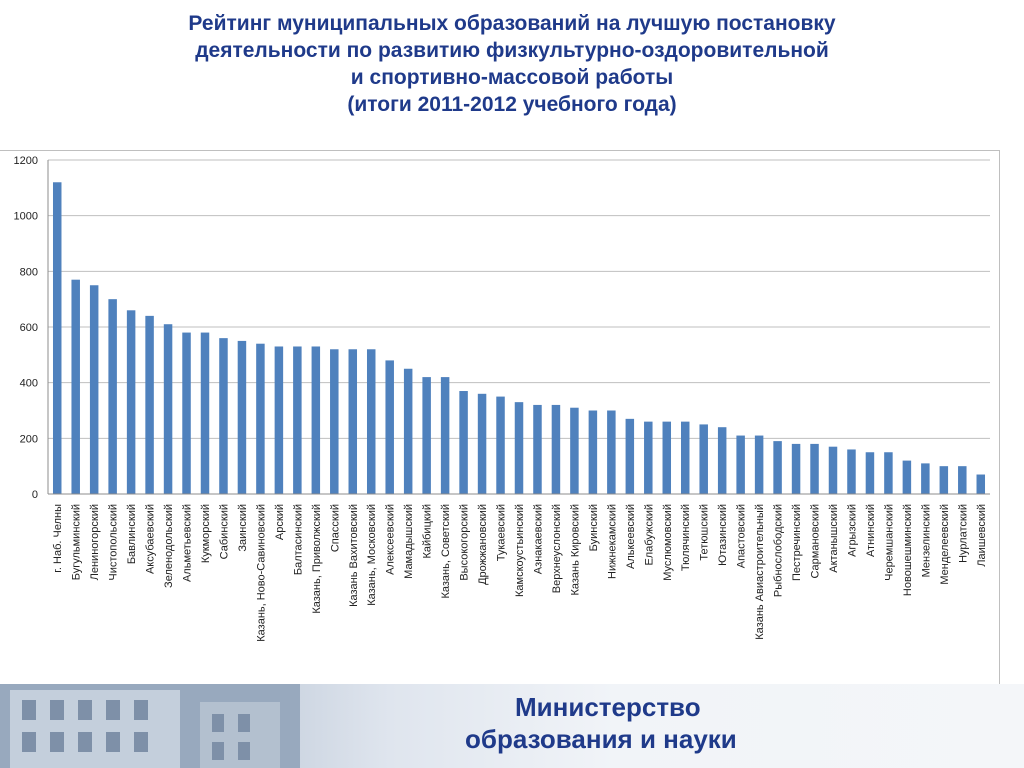 Image resolution: width=1024 pixels, height=768 pixels. I want to click on x-tick-label: Верхнеуслонский, so click(557, 548).